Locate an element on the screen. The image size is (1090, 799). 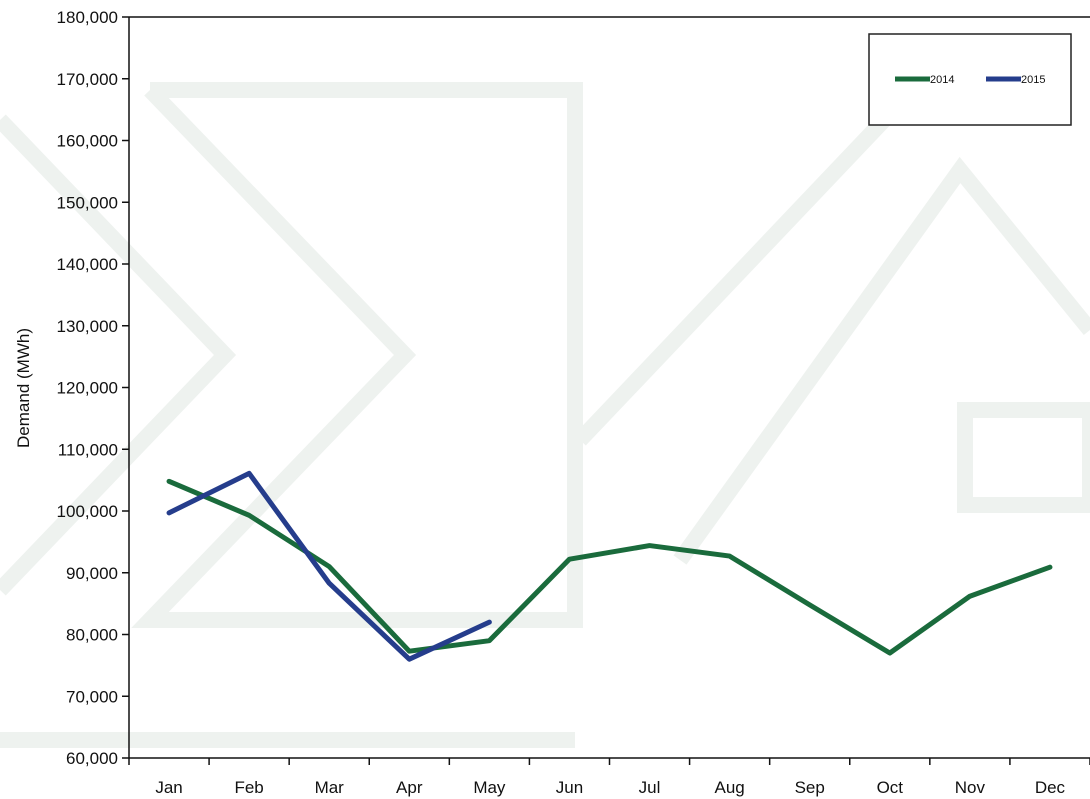
y-tick-label: 150,000 is located at coordinates (87, 202).